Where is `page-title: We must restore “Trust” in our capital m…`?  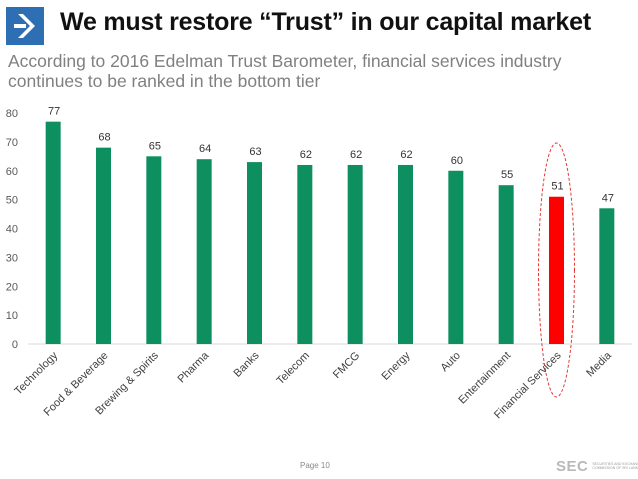
page-title: We must restore “Trust” in our capital m… is located at coordinates (325, 22).